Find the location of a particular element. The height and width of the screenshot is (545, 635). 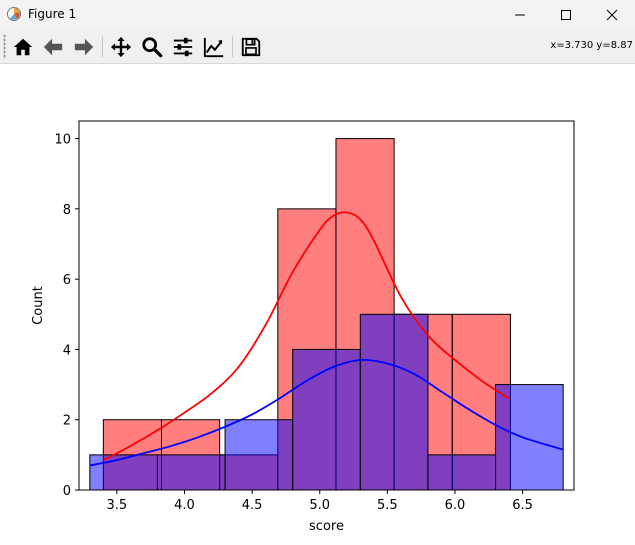

cursor-coordinates: x=3.730 y=8.87 is located at coordinates (591, 45).